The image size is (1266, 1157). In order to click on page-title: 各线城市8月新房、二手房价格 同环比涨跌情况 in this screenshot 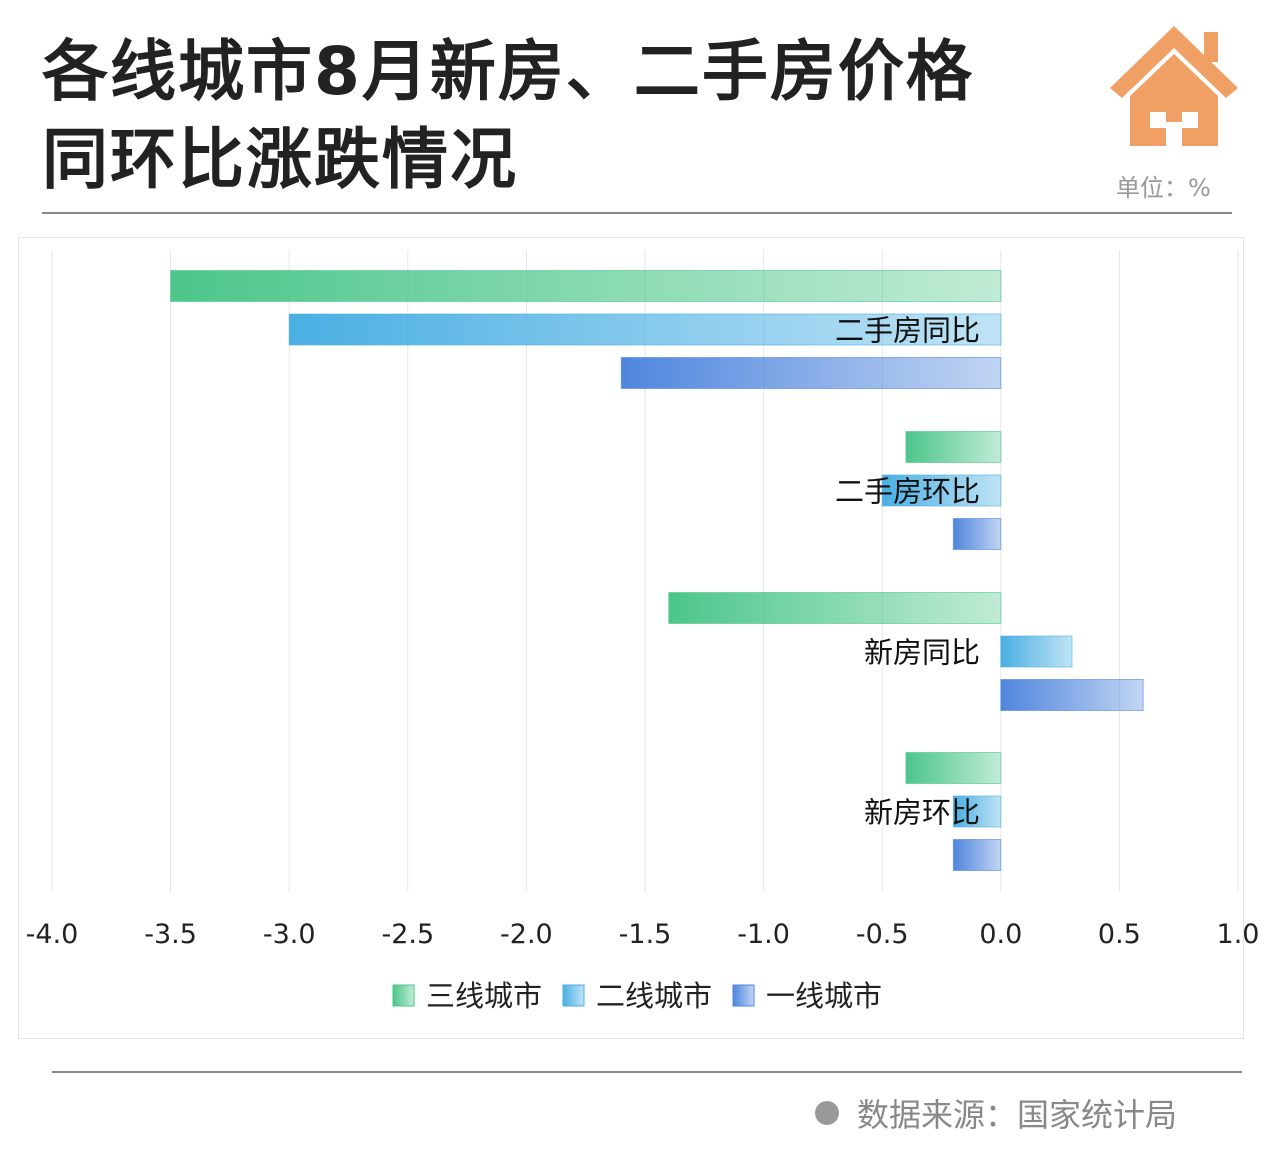, I will do `click(508, 116)`.